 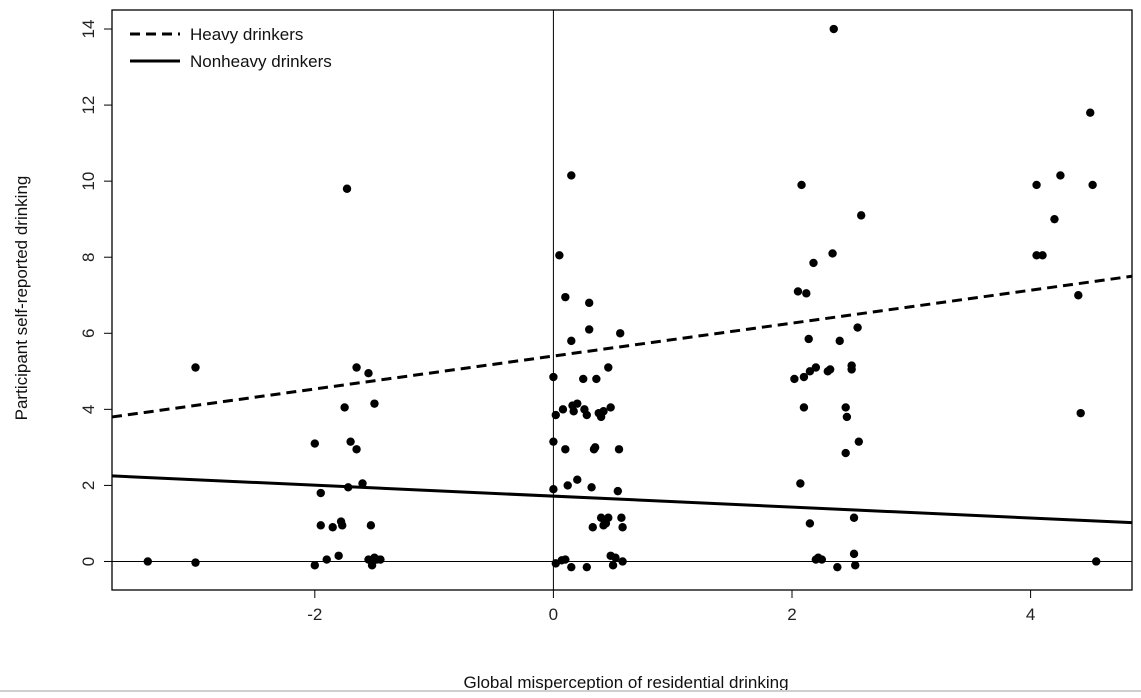 What do you see at coordinates (1030, 614) in the screenshot?
I see `x-tick-label: 4` at bounding box center [1030, 614].